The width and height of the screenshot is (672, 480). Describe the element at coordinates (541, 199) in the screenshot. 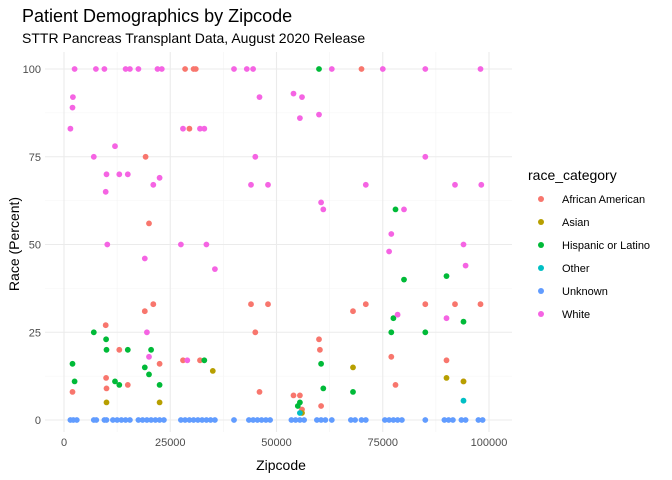

I see `legend-key-african-american` at that location.